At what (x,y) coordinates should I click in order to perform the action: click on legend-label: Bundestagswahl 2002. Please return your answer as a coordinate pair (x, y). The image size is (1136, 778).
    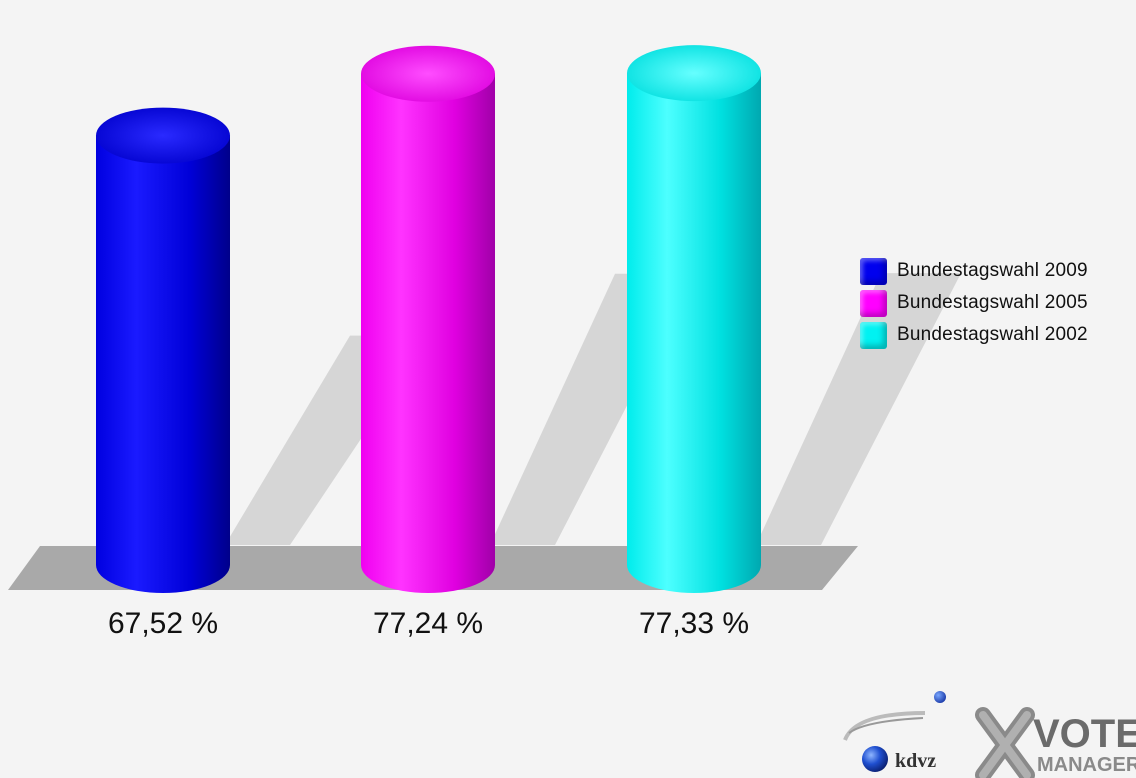
    Looking at the image, I should click on (992, 334).